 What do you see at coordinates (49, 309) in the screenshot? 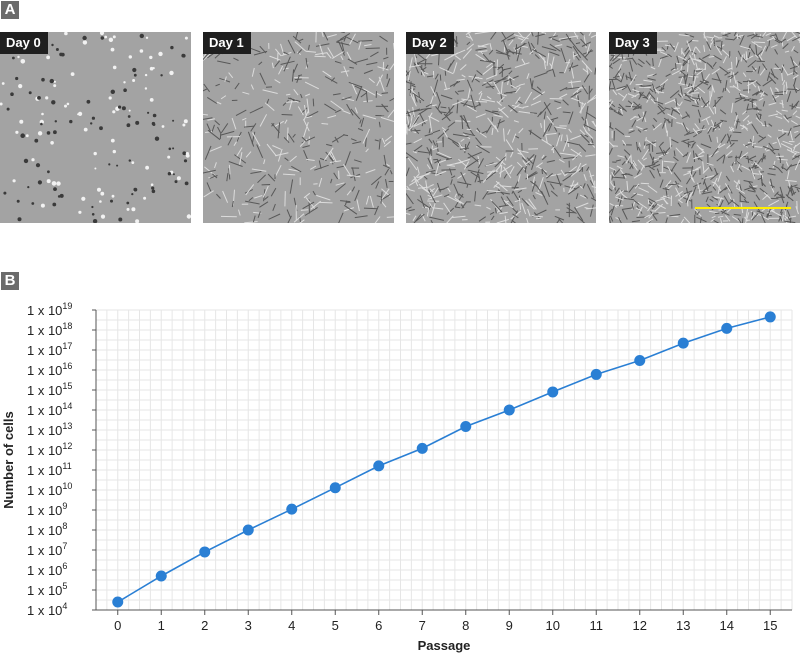
I see `y-tick-label: 1 x 10¹⁹` at bounding box center [49, 309].